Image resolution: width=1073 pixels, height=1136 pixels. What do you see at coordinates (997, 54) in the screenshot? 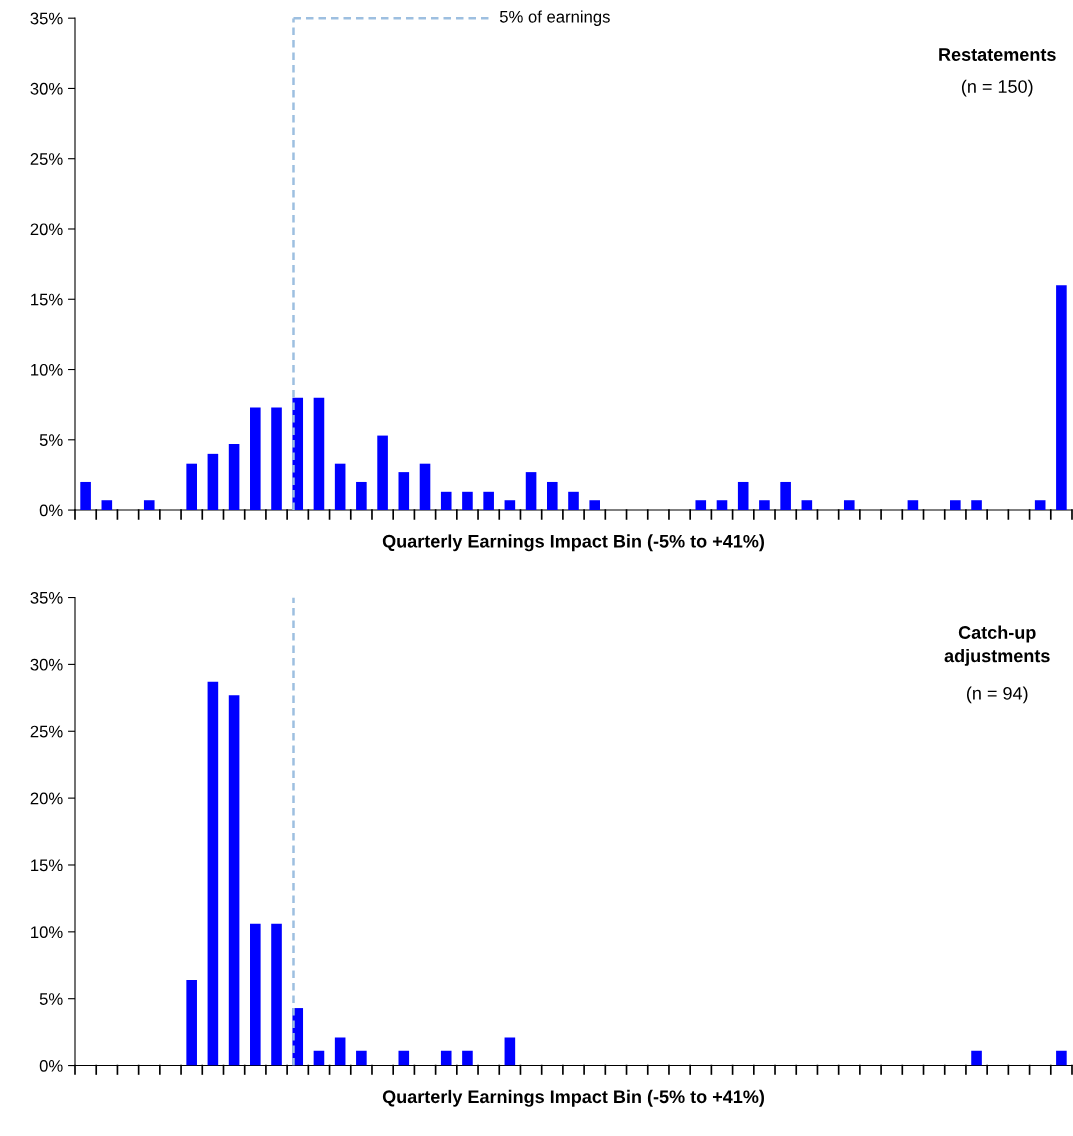
I see `annotation: Restatements` at bounding box center [997, 54].